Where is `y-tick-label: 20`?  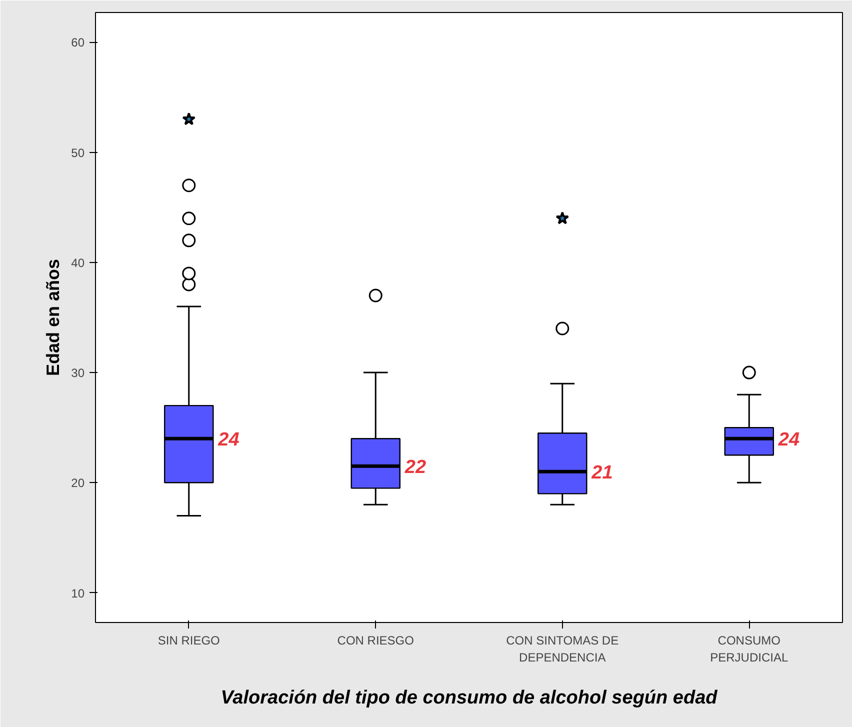 y-tick-label: 20 is located at coordinates (78, 483).